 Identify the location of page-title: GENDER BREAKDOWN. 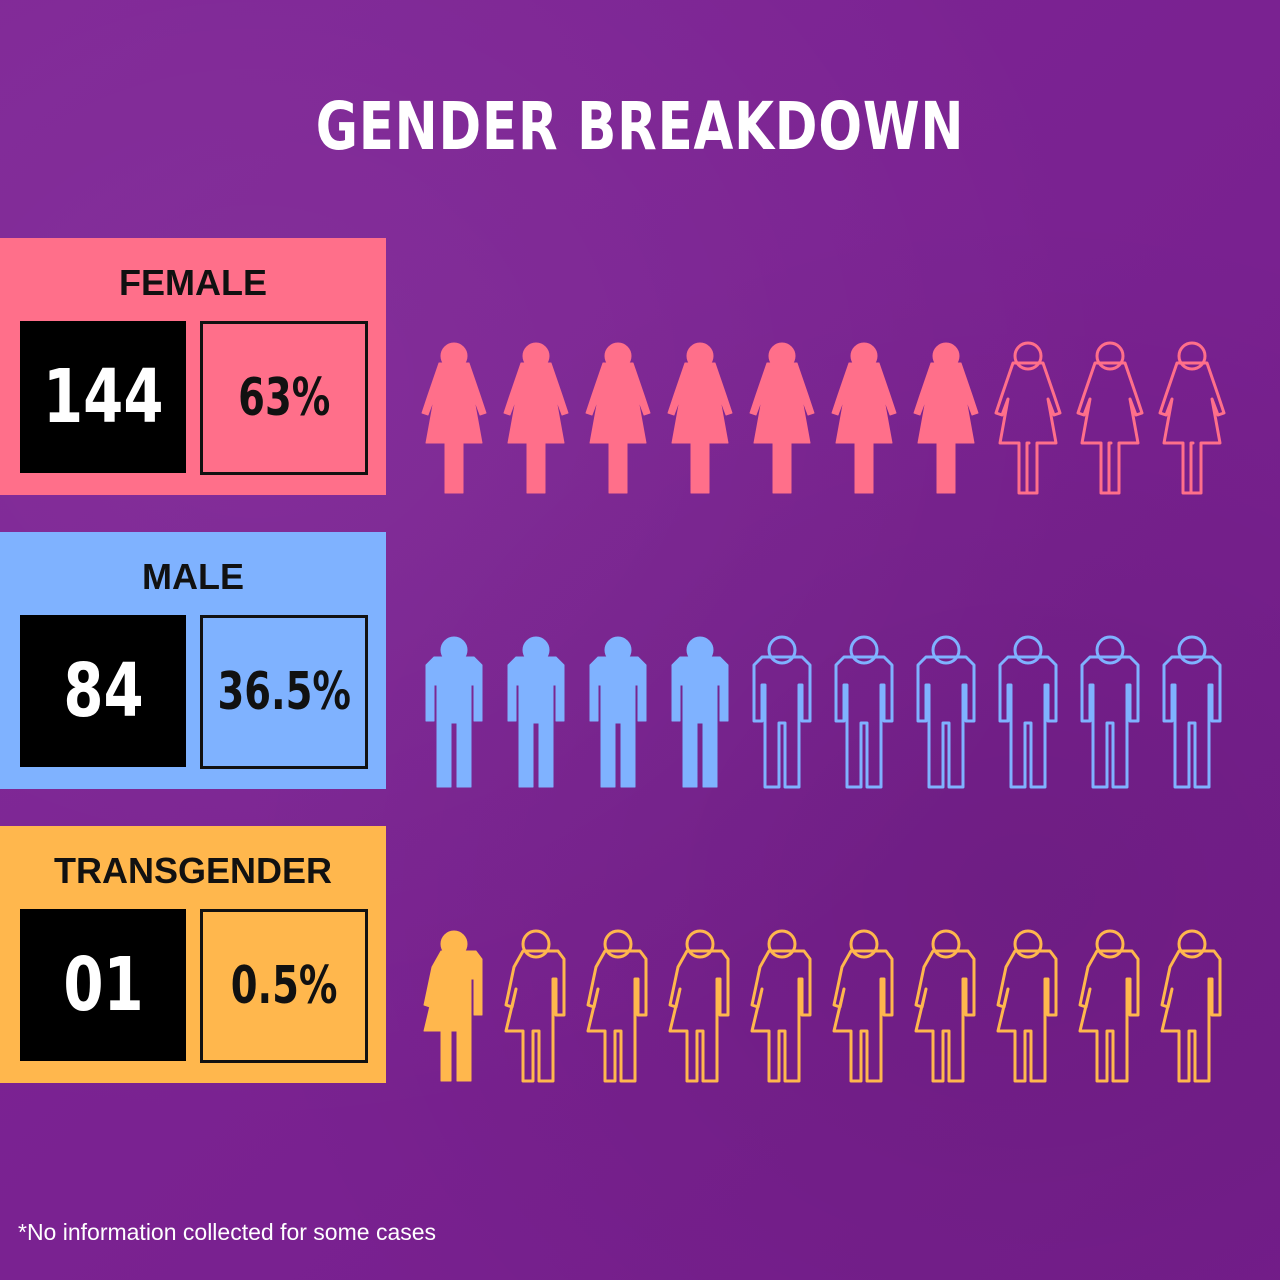
(640, 126).